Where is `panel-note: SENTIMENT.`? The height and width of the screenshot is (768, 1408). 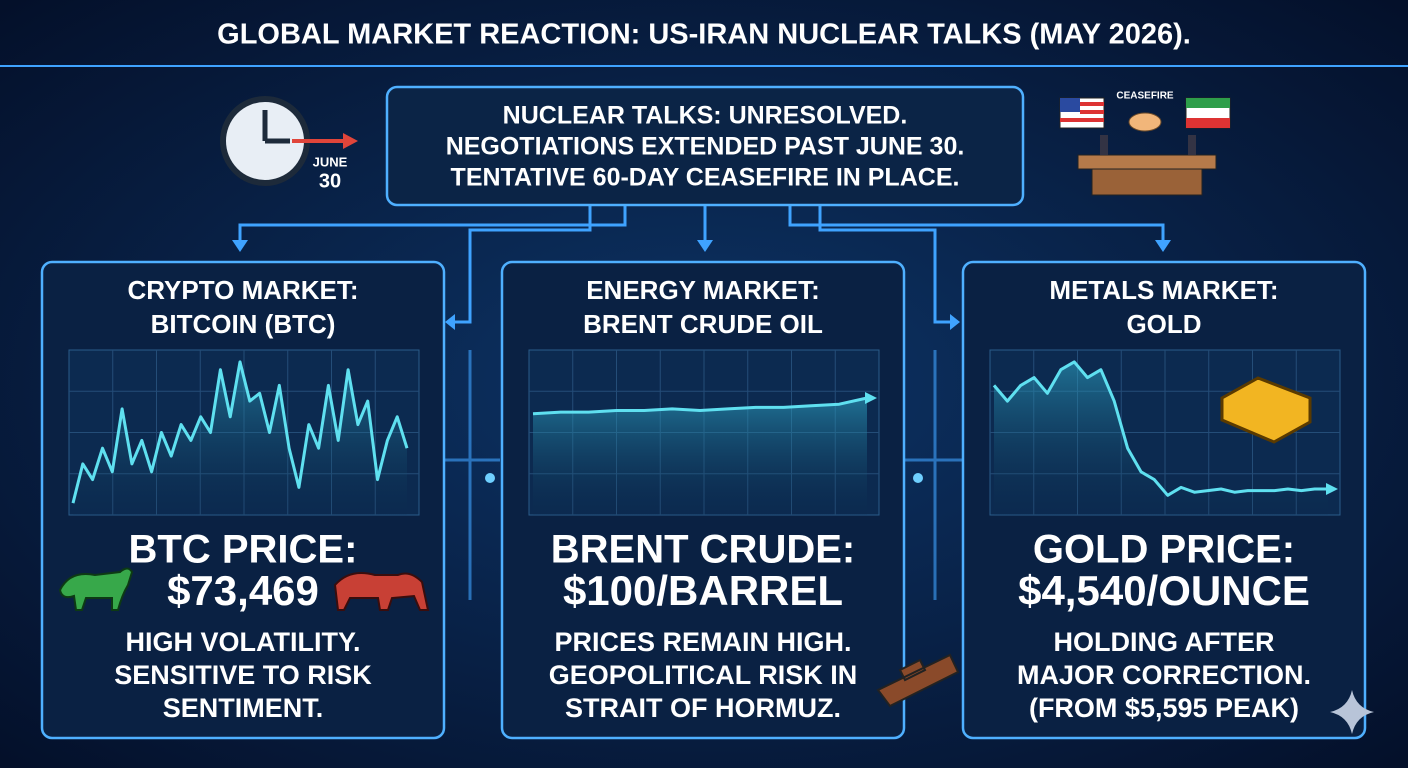 panel-note: SENTIMENT. is located at coordinates (243, 708).